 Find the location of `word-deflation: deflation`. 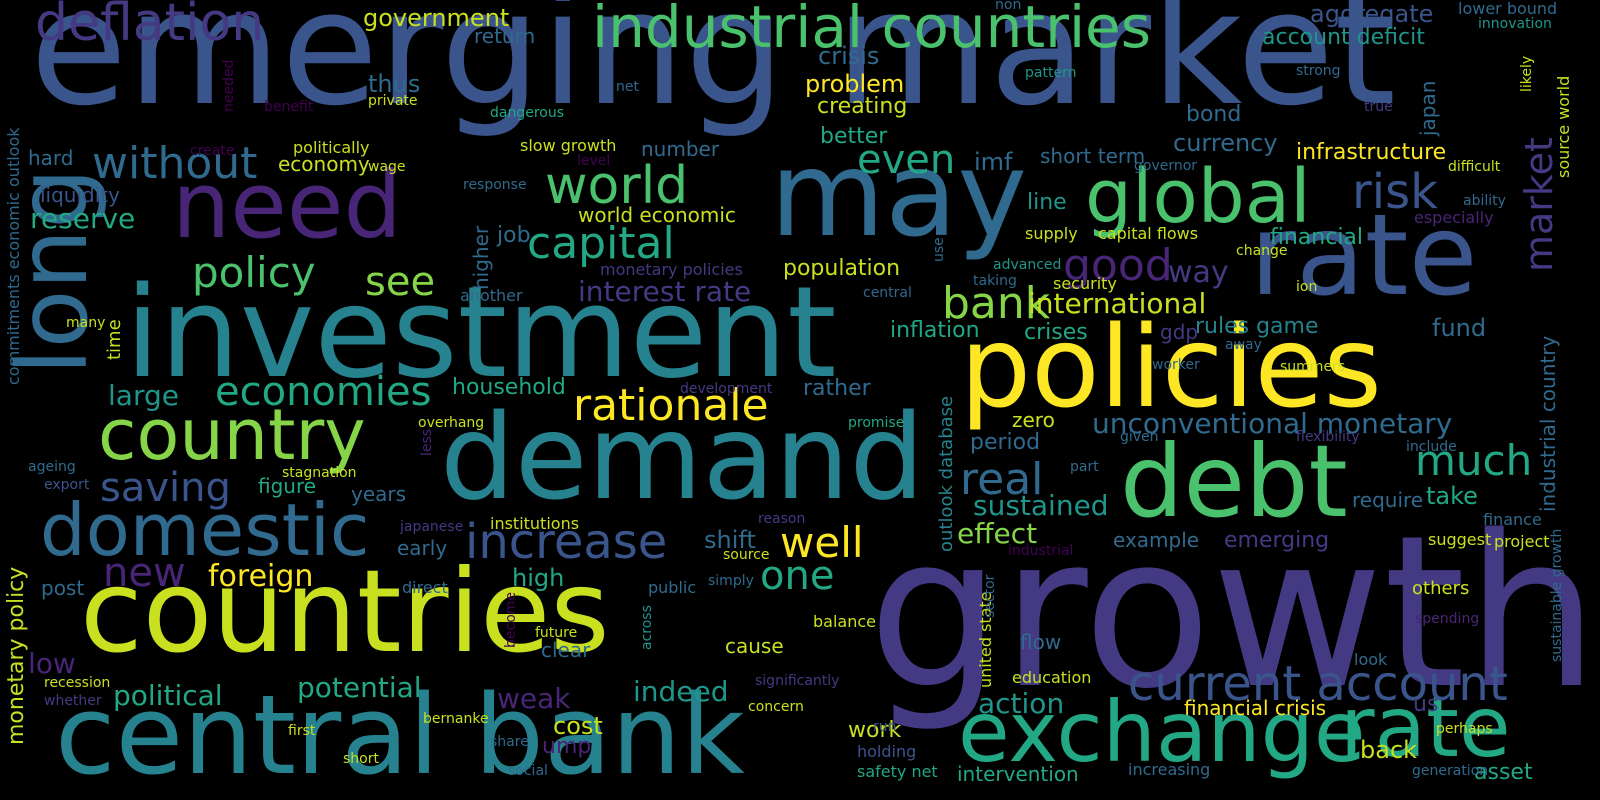

word-deflation: deflation is located at coordinates (150, 26).